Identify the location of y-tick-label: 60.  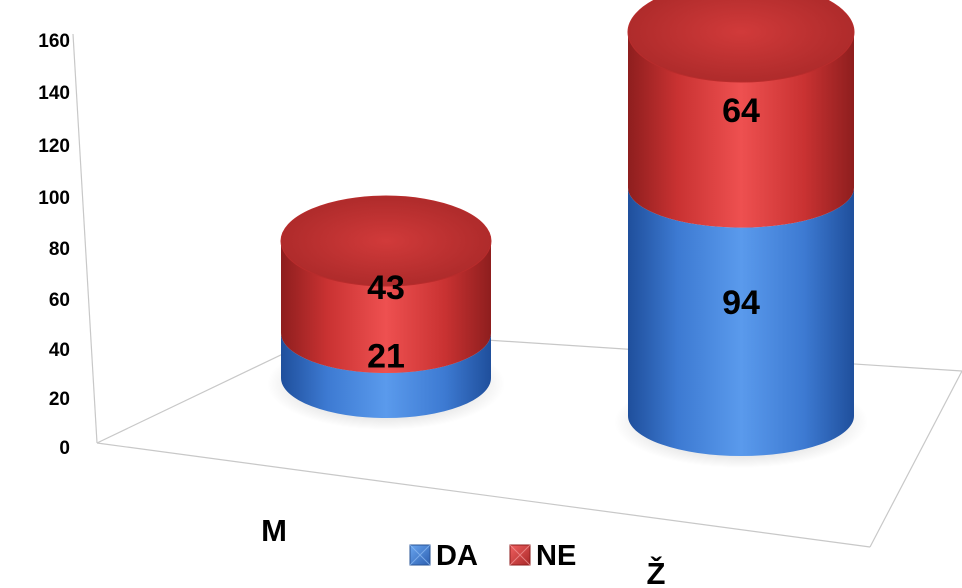
(59, 300).